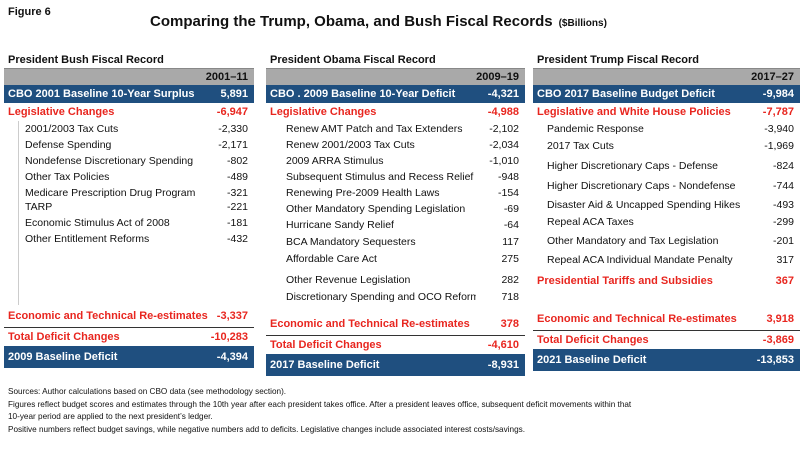 The height and width of the screenshot is (452, 809). I want to click on list-item: Renew AMT Patch and Tax Extenders -2,102, so click(402, 129).